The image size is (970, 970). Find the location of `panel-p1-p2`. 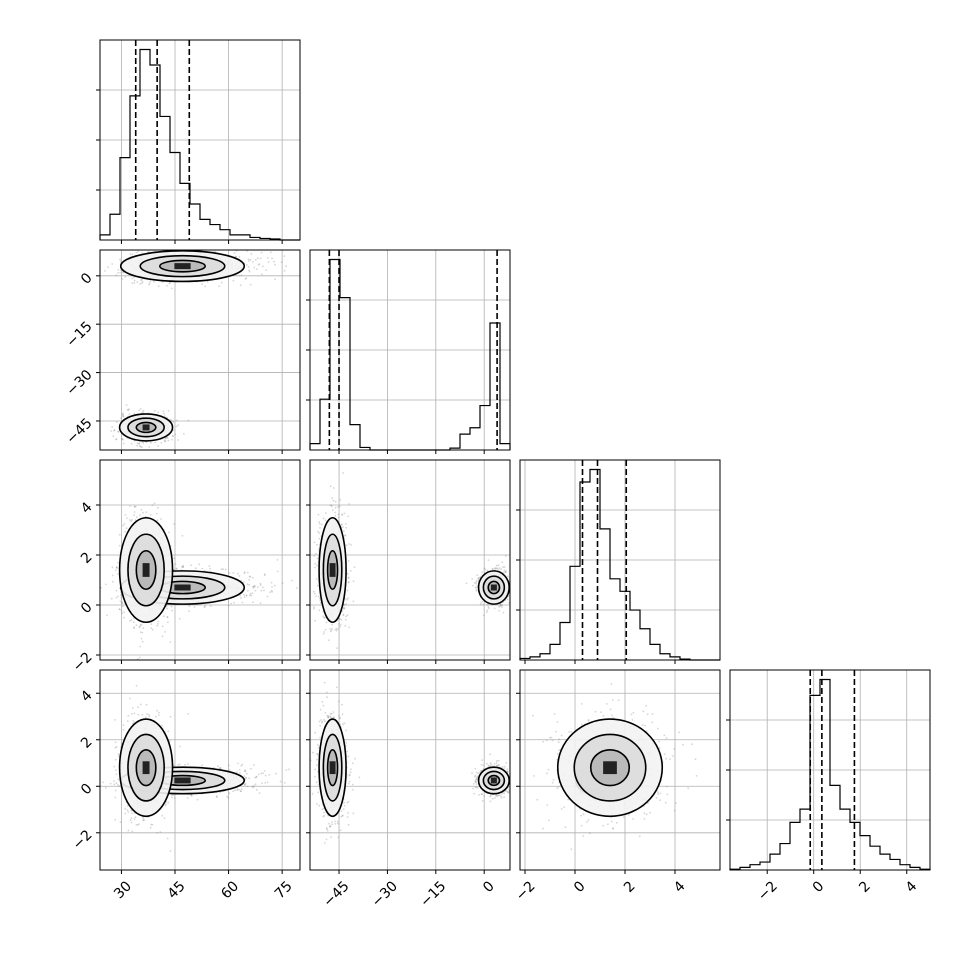

panel-p1-p2 is located at coordinates (411, 561).